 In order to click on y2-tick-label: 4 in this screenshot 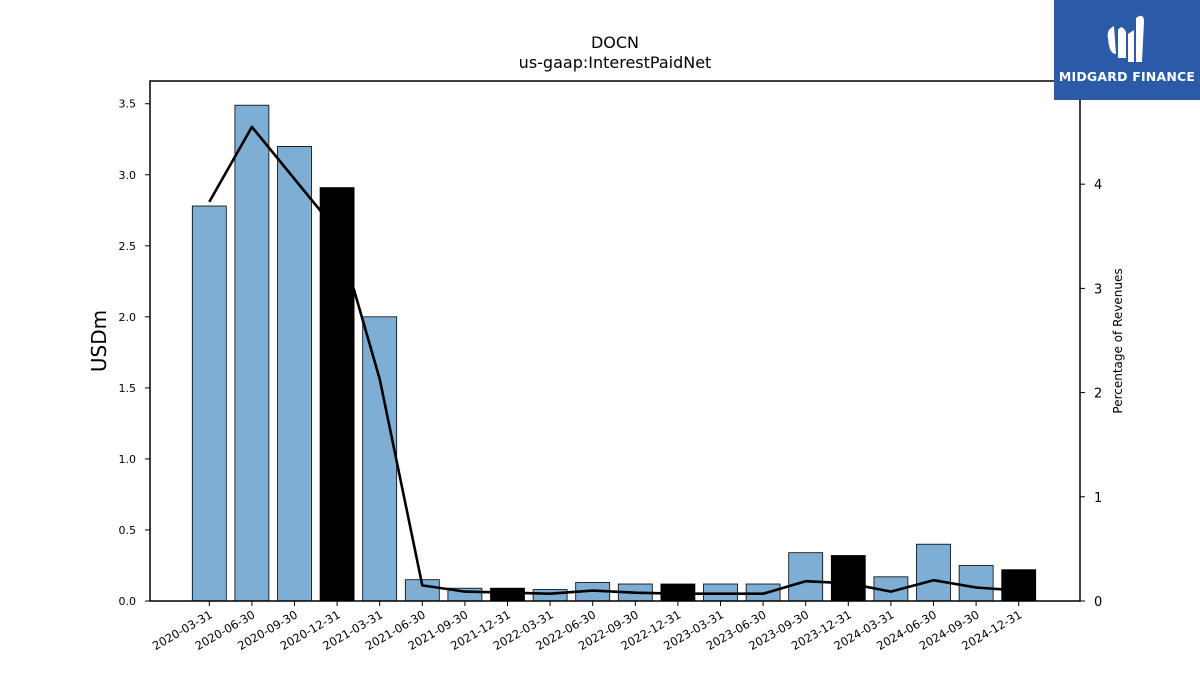, I will do `click(1098, 185)`.